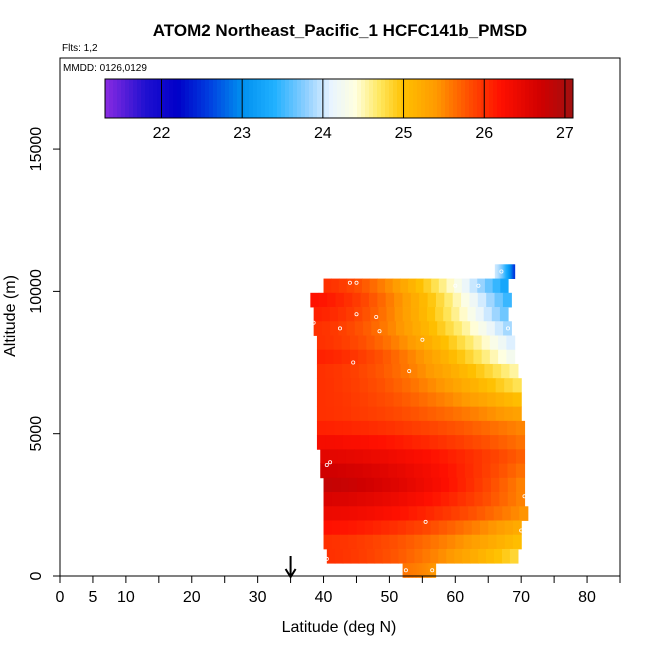  Describe the element at coordinates (258, 597) in the screenshot. I see `x-tick-label: 30` at that location.